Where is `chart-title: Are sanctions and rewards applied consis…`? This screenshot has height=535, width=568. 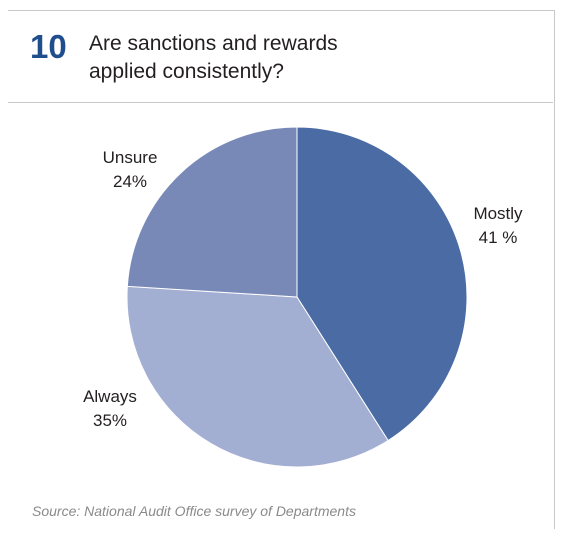
chart-title: Are sanctions and rewards applied consis… is located at coordinates (299, 58).